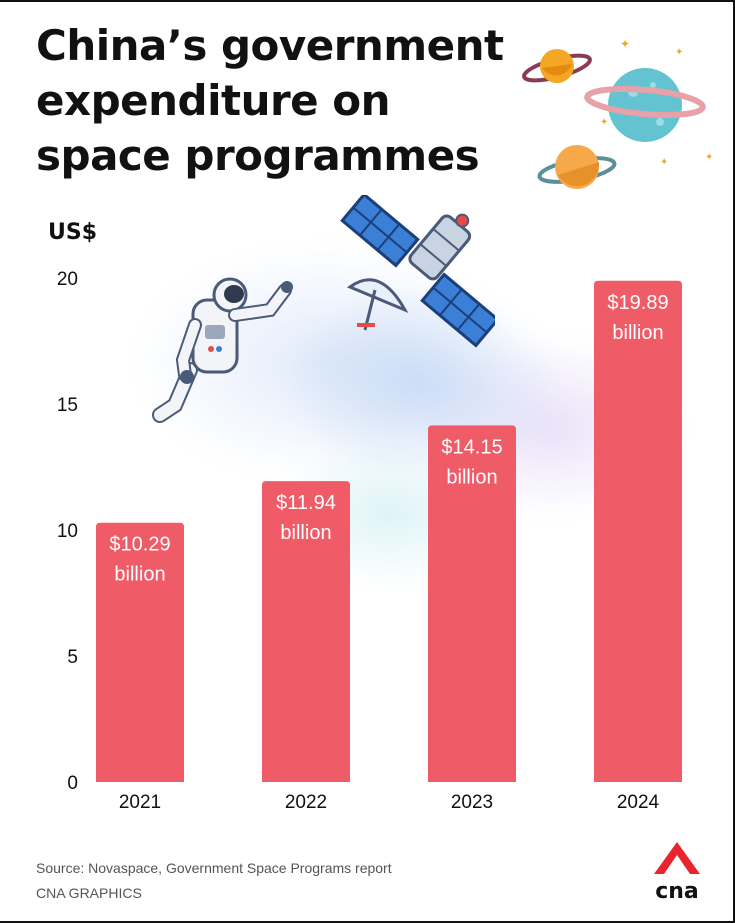 This screenshot has height=923, width=735. Describe the element at coordinates (677, 872) in the screenshot. I see `cna-logo: cna` at that location.